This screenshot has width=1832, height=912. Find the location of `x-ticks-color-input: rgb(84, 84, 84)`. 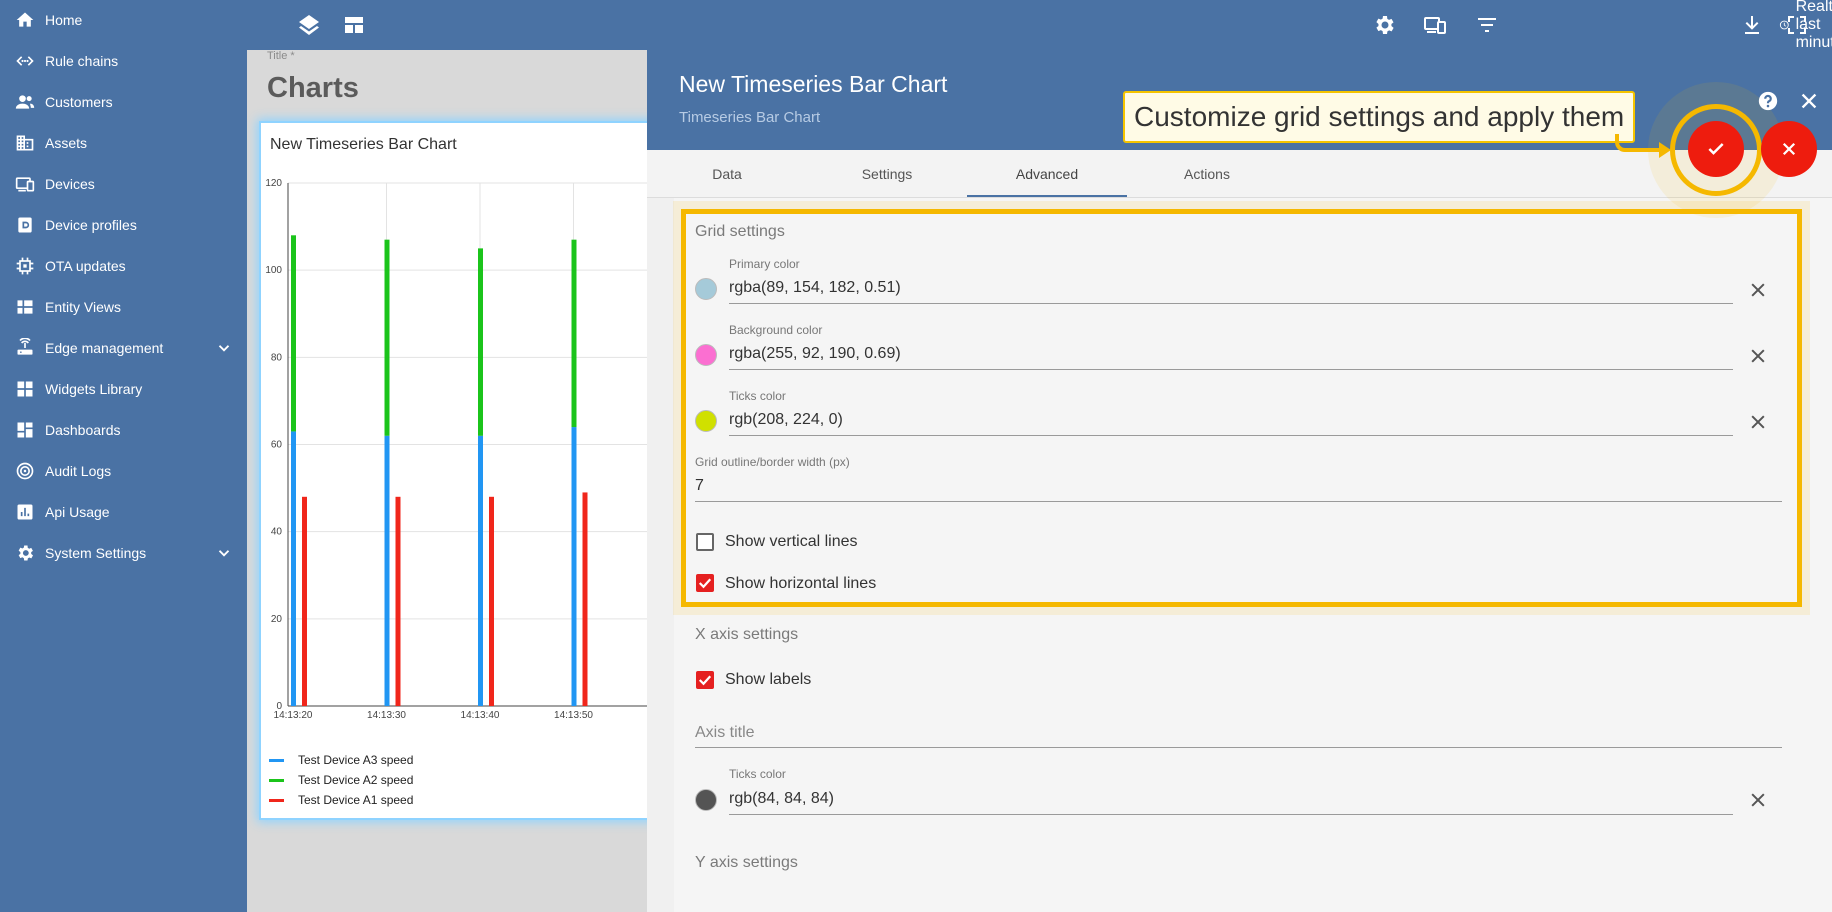

x-ticks-color-input: rgb(84, 84, 84) is located at coordinates (781, 798).